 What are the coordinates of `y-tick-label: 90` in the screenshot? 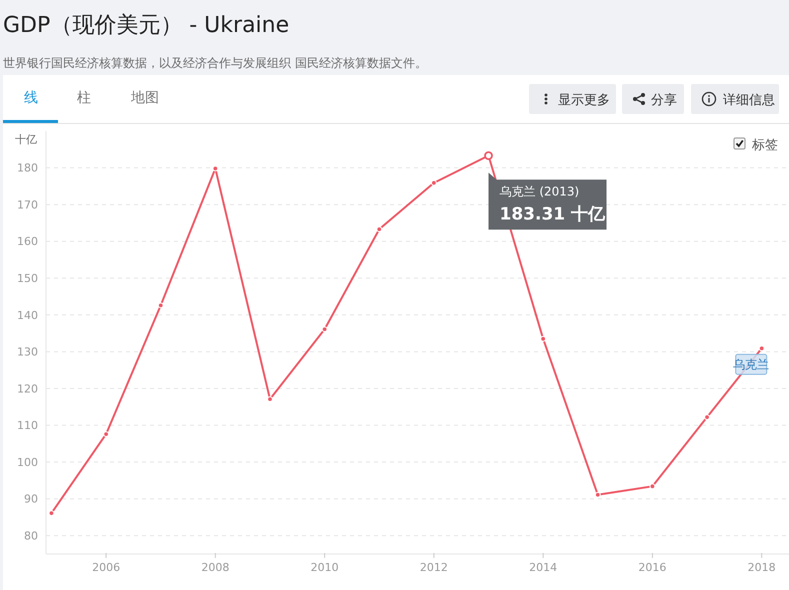 It's located at (31, 499).